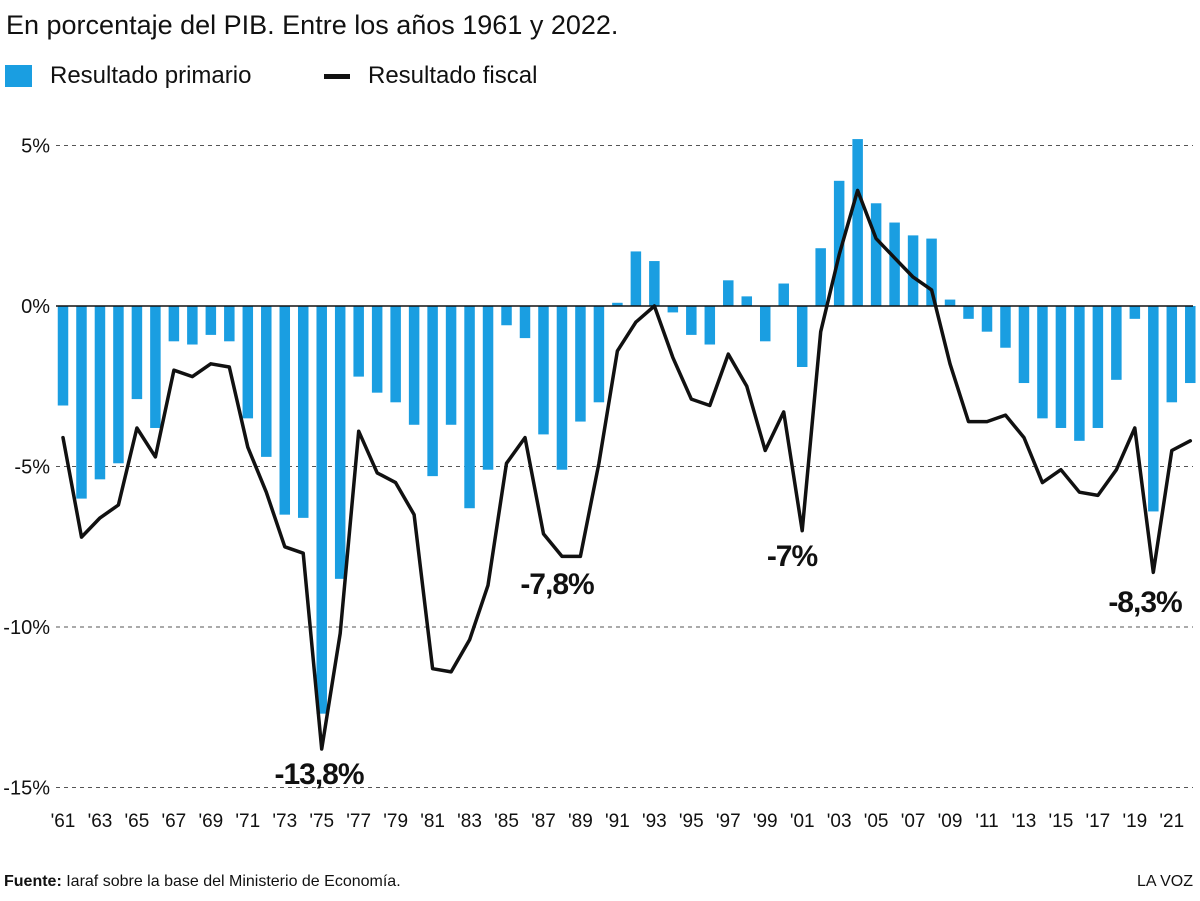 This screenshot has width=1200, height=901. I want to click on y-tick-label: -10%, so click(26, 628).